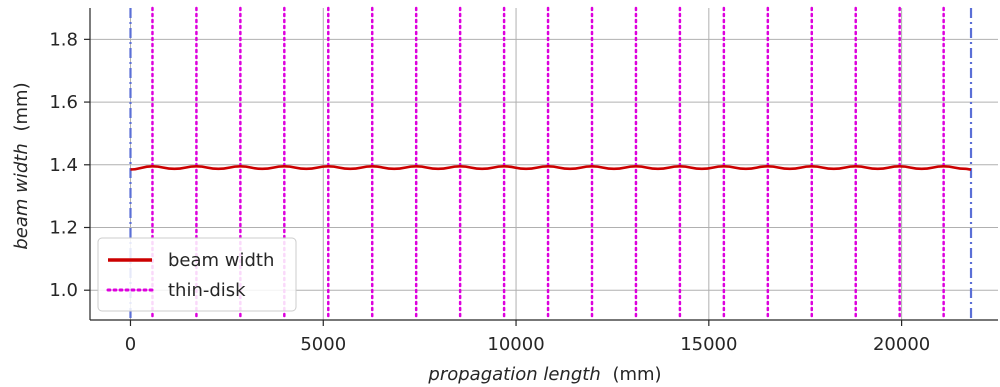 This screenshot has width=1000, height=387. I want to click on x-tick-label: 15000, so click(708, 344).